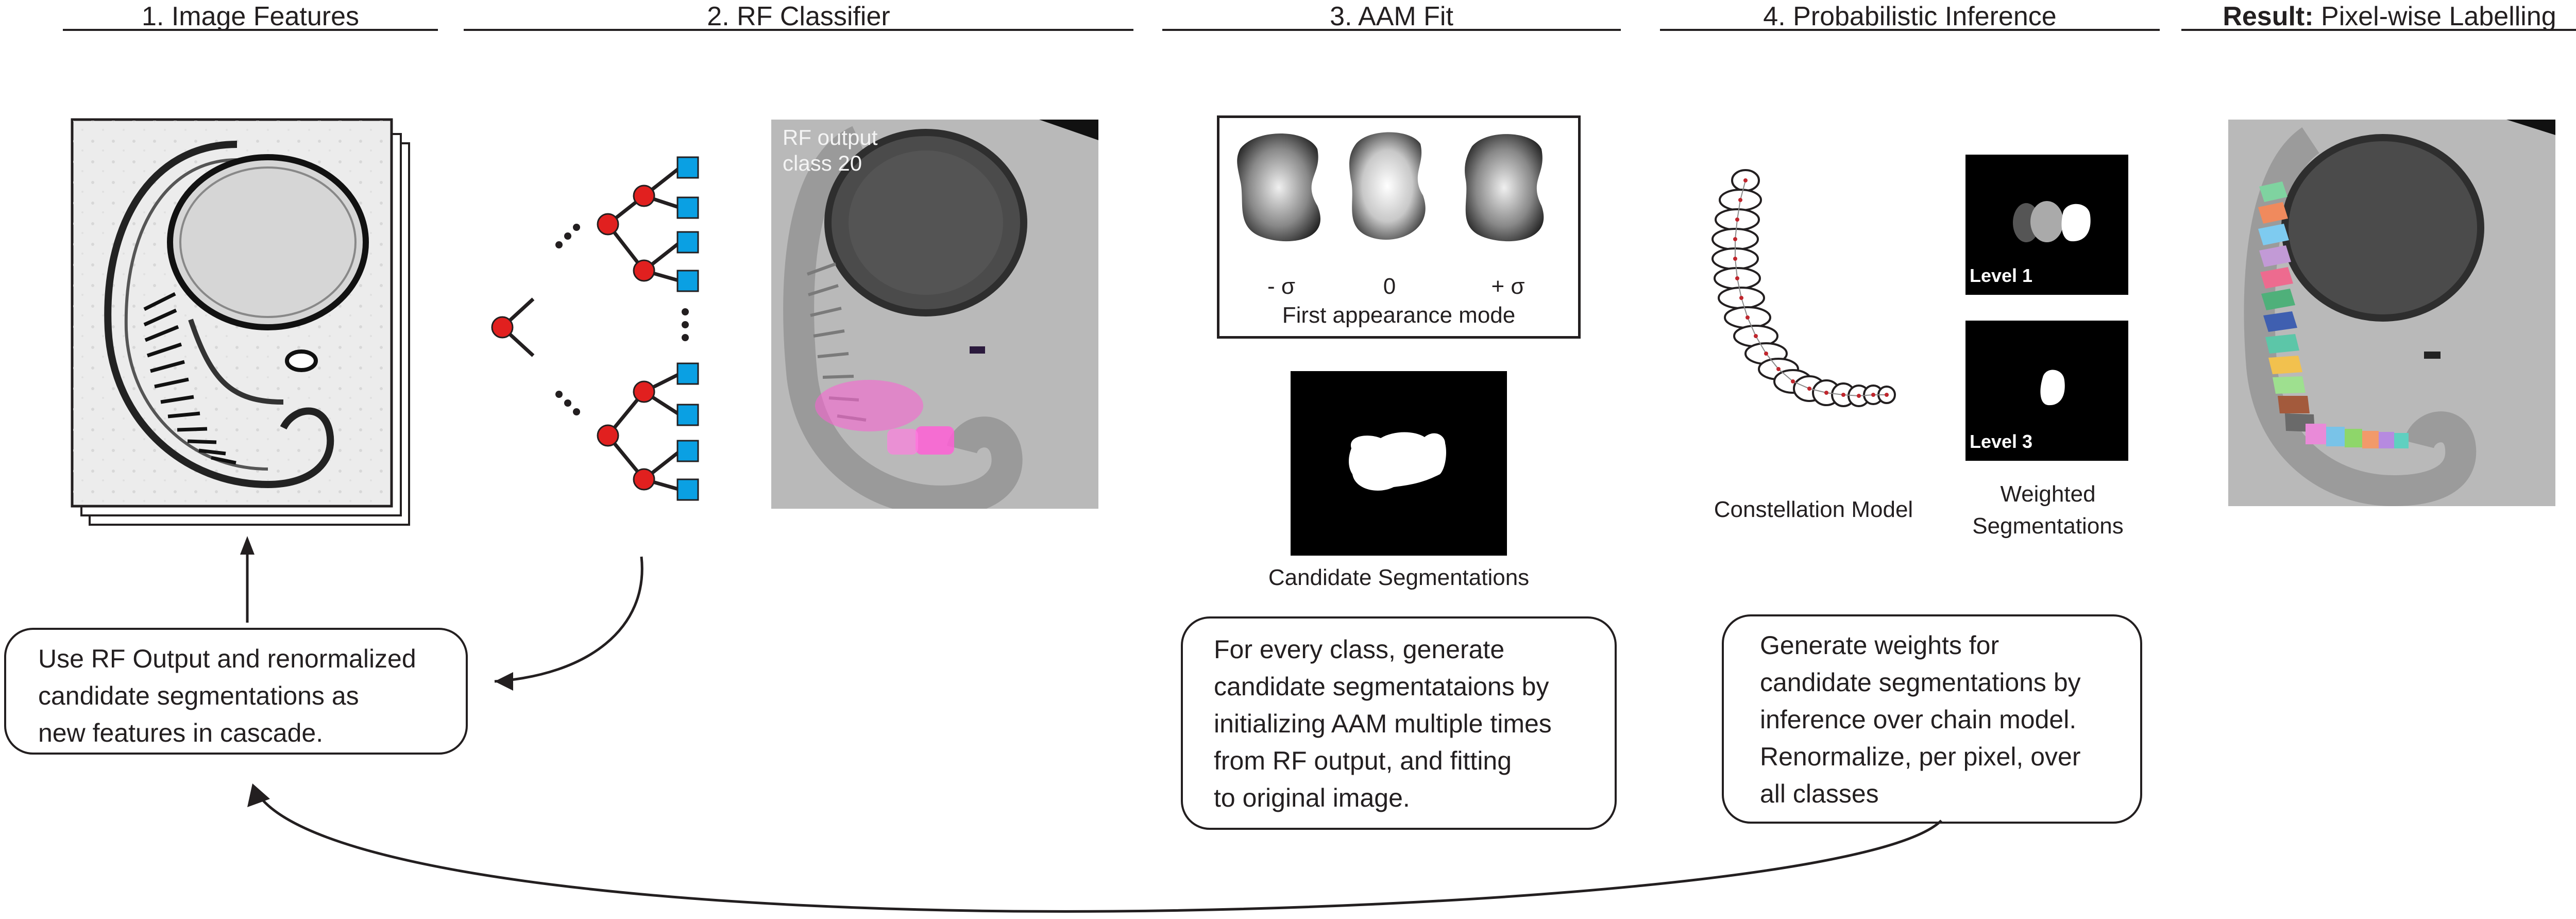 The image size is (2576, 919). I want to click on feature-image-stack, so click(242, 322).